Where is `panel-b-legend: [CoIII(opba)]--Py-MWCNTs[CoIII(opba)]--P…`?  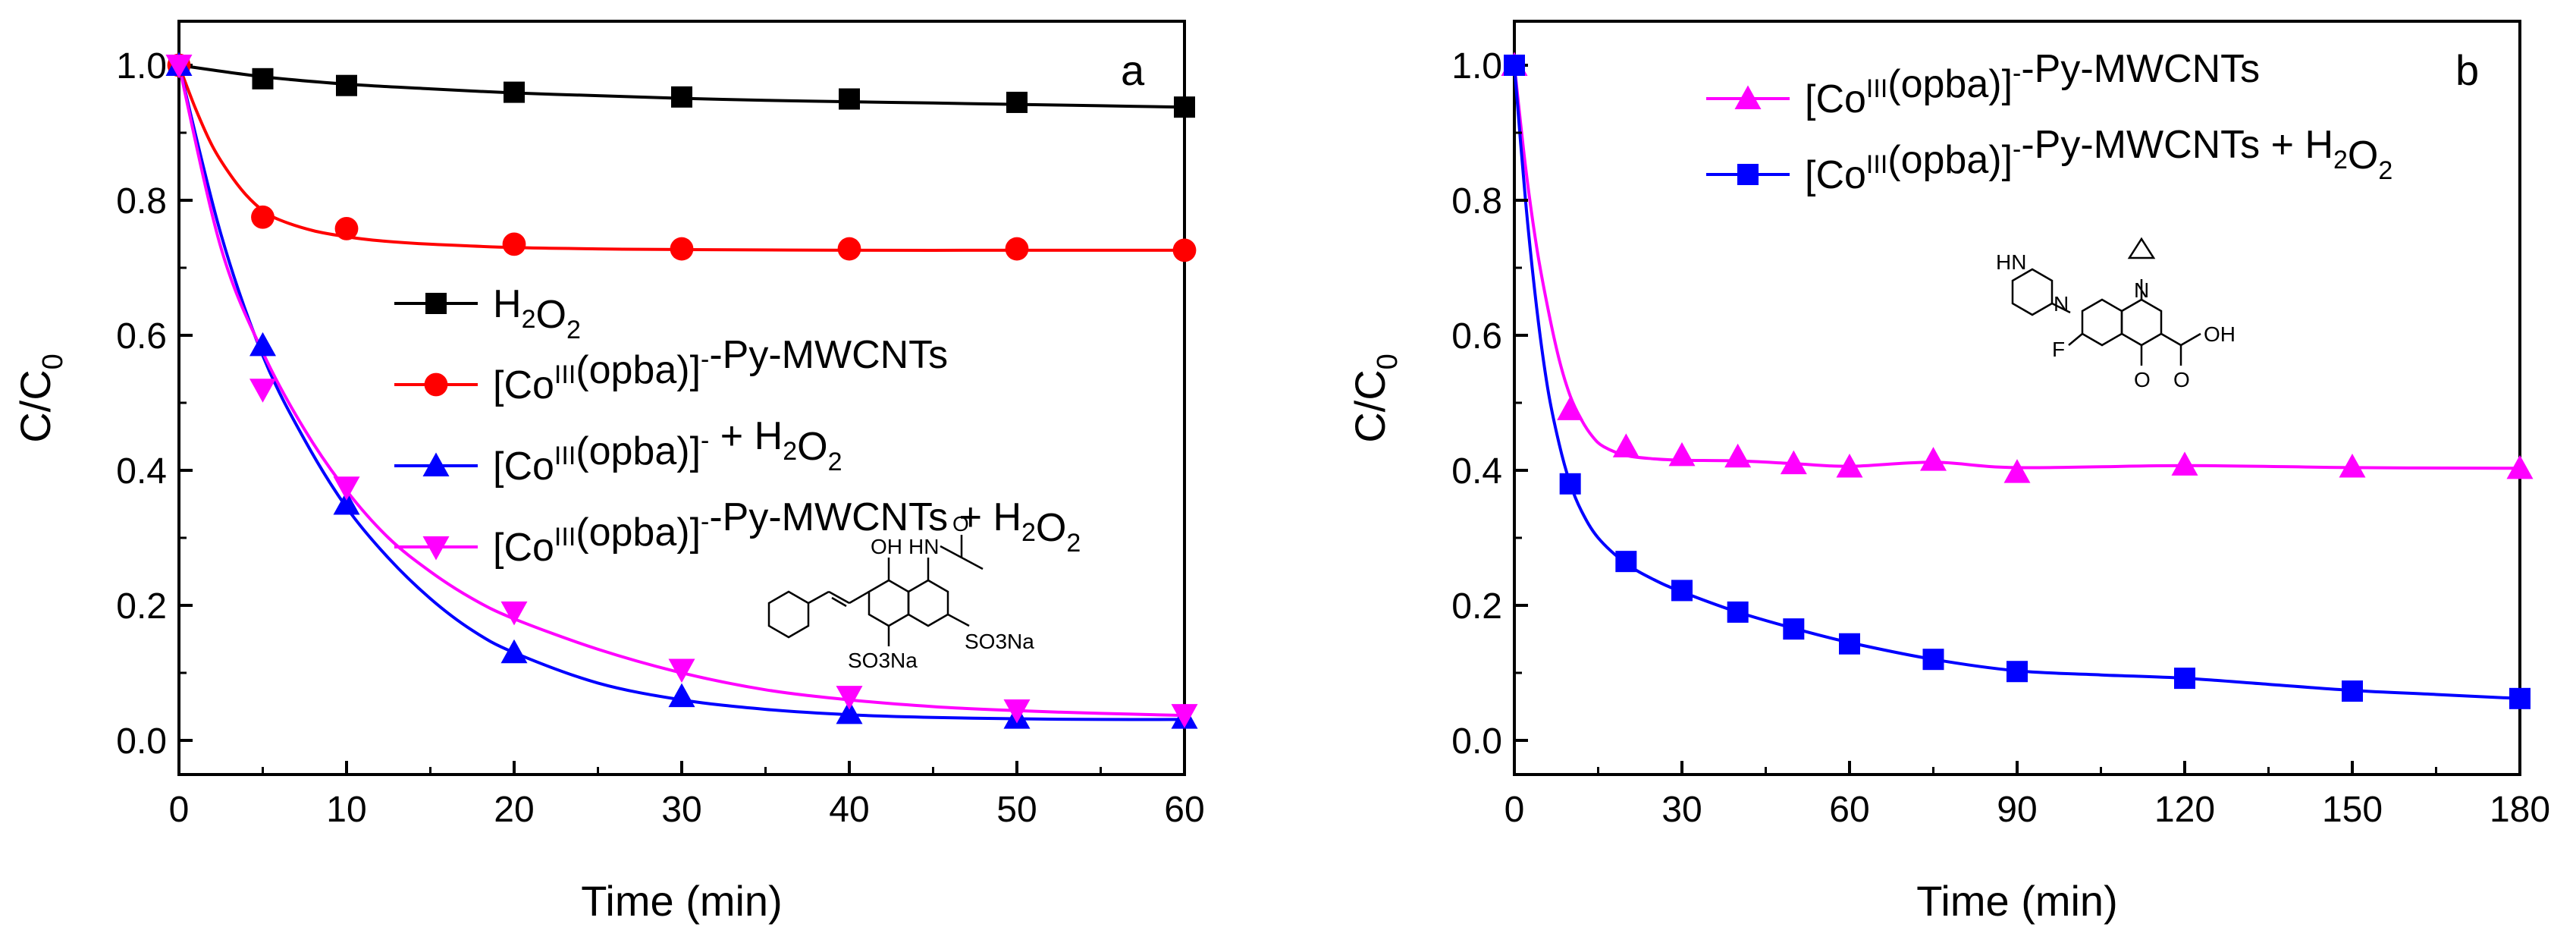
panel-b-legend: [CoIII(opba)]--Py-MWCNTs[CoIII(opba)]--P… is located at coordinates (2049, 122).